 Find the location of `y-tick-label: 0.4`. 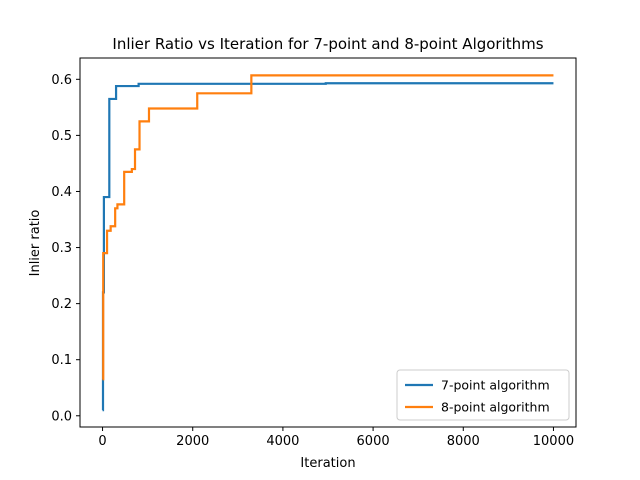

y-tick-label: 0.4 is located at coordinates (61, 192).